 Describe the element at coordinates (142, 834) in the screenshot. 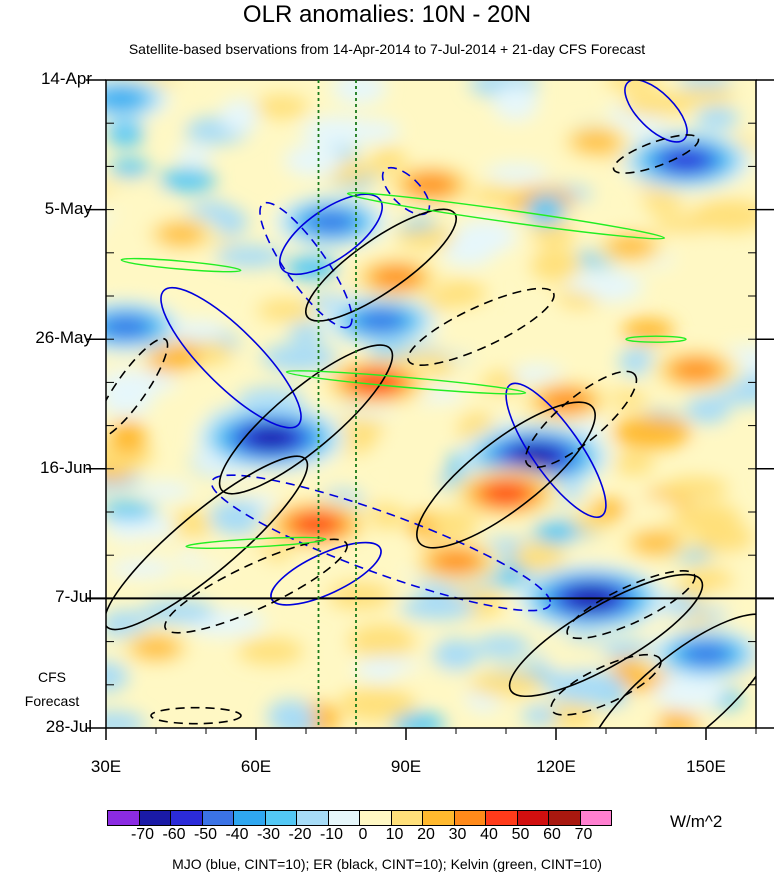

I see `colorbar-label: -70` at that location.